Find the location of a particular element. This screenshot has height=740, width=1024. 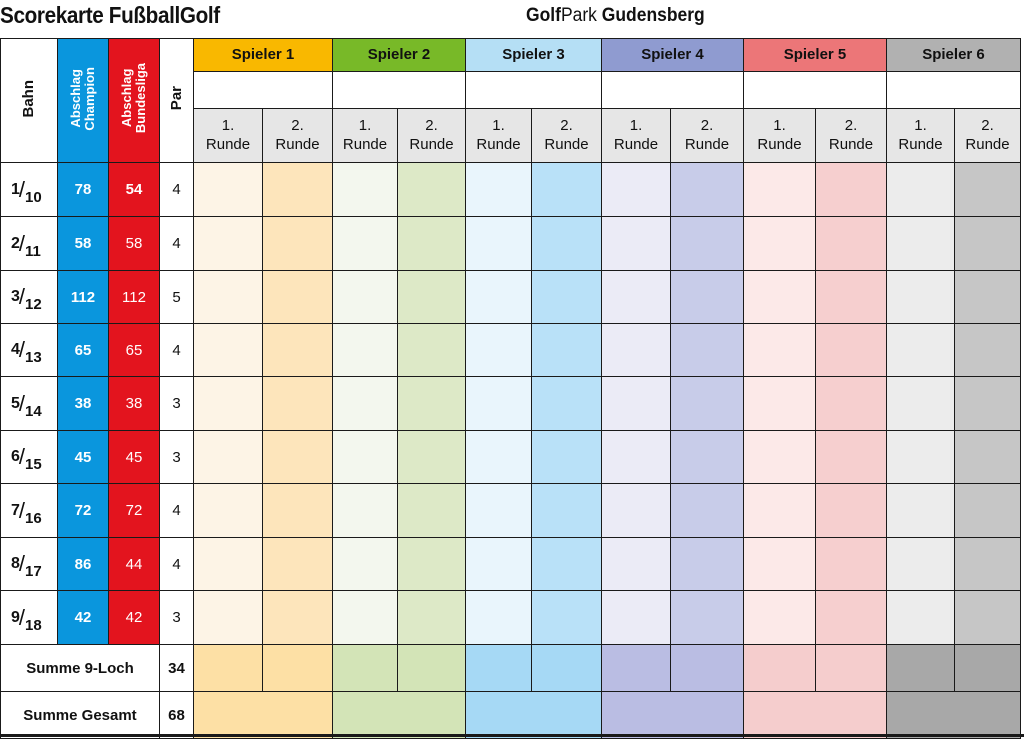

player-4-round-1-sum is located at coordinates (636, 668).